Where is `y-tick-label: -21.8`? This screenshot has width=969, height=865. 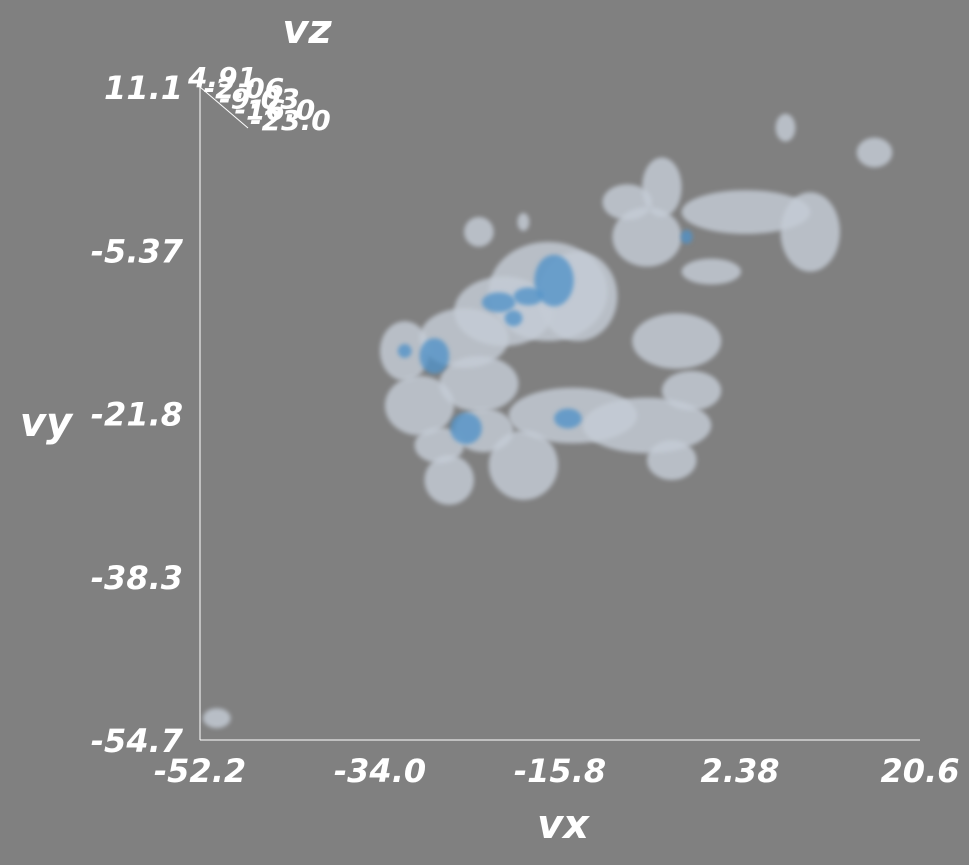
y-tick-label: -21.8 is located at coordinates (137, 415).